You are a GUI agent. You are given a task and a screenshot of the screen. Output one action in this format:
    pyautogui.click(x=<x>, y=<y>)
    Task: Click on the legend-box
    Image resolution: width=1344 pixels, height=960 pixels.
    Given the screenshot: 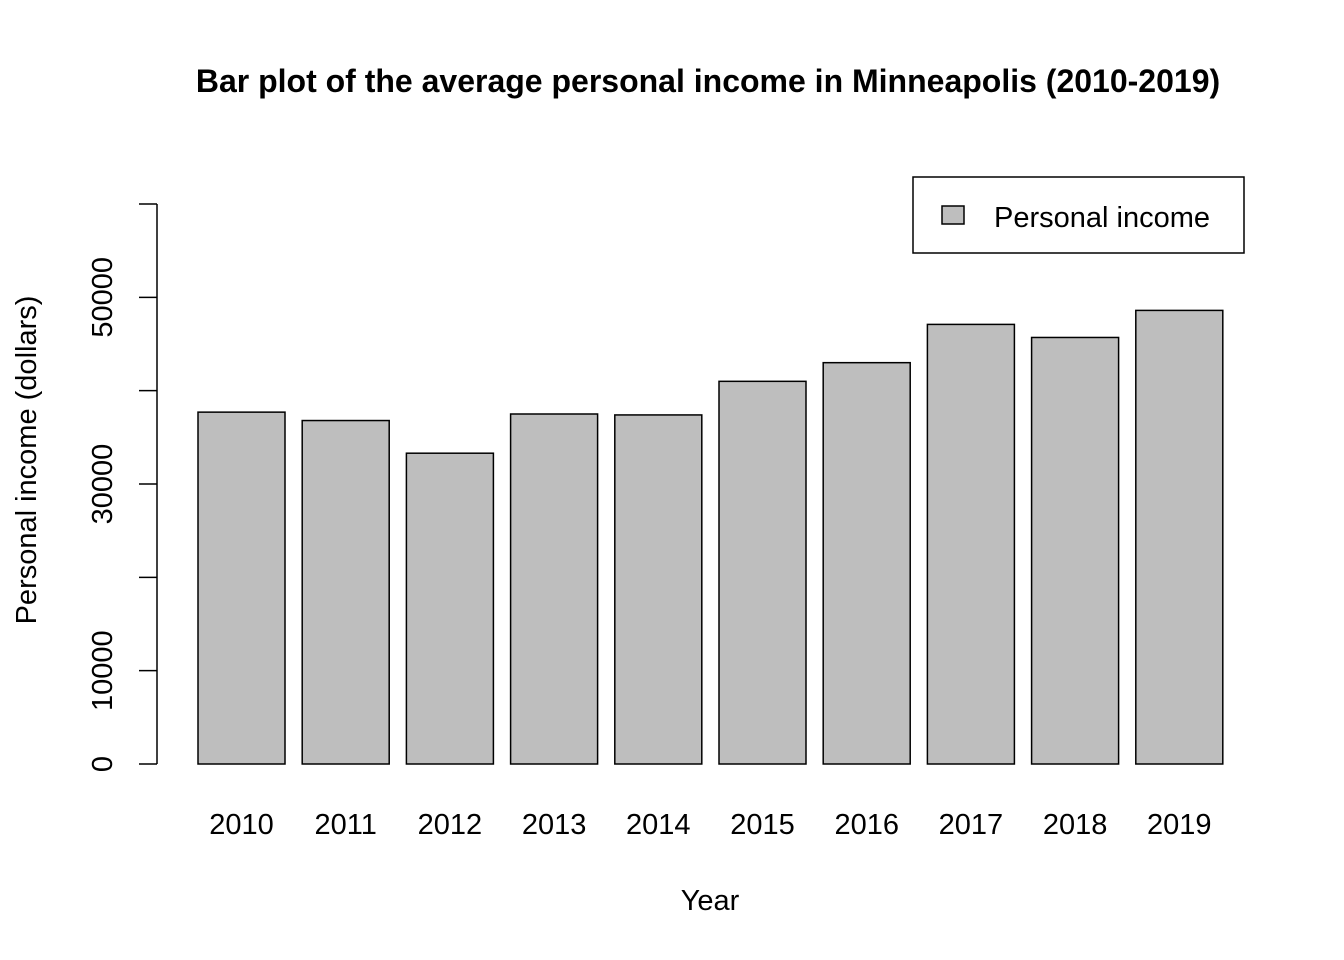 What is the action you would take?
    pyautogui.click(x=1078, y=215)
    